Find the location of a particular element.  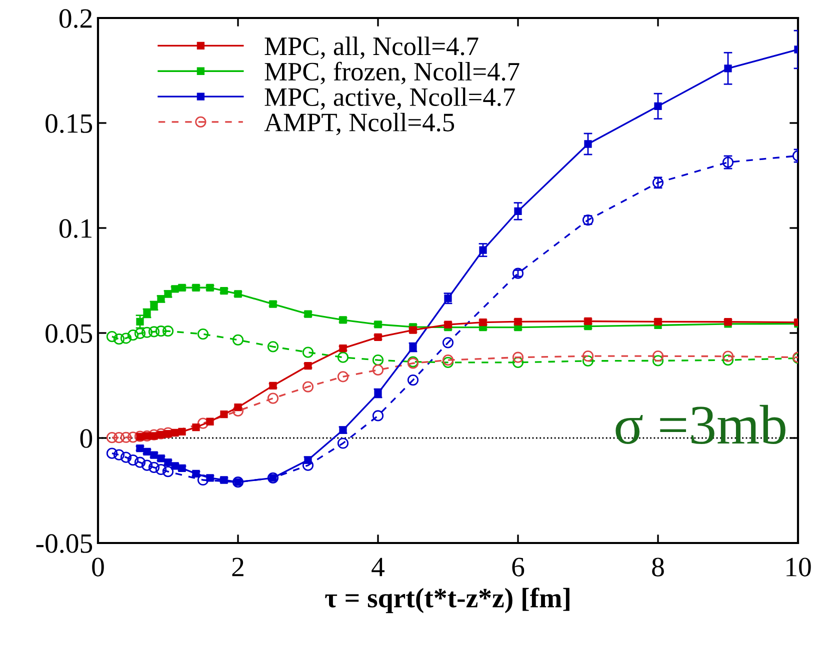

x-axis-title: τ = sqrt(t*t-z*z) [fm] is located at coordinates (447, 601).